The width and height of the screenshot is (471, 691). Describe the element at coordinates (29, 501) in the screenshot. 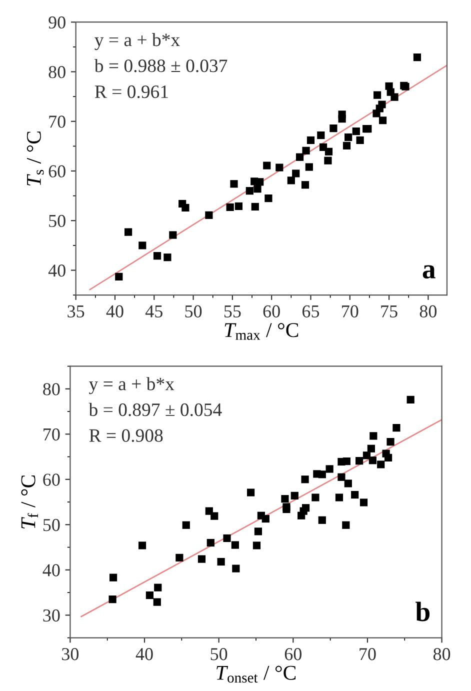

I see `y-axis-title: T$_{f}$ / °C` at that location.